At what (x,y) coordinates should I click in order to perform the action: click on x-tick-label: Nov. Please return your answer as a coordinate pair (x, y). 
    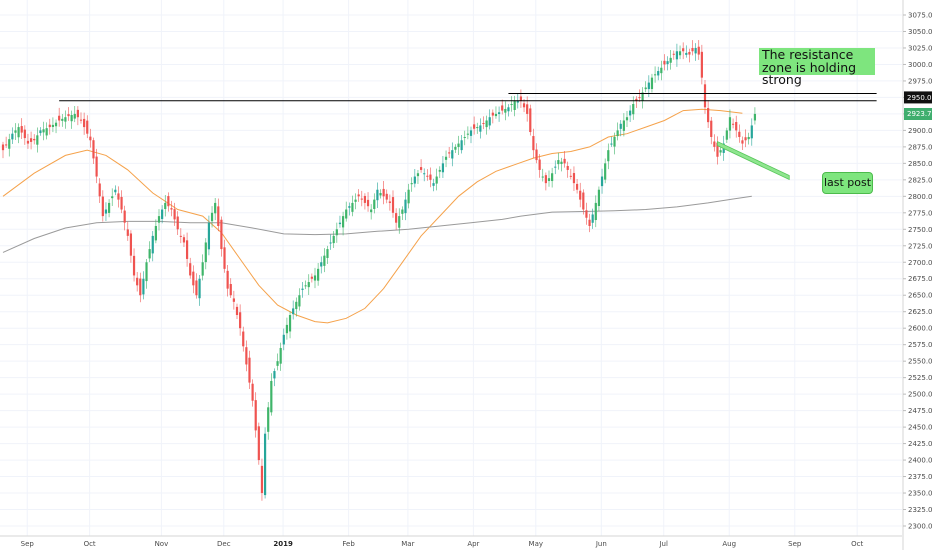
    Looking at the image, I should click on (162, 544).